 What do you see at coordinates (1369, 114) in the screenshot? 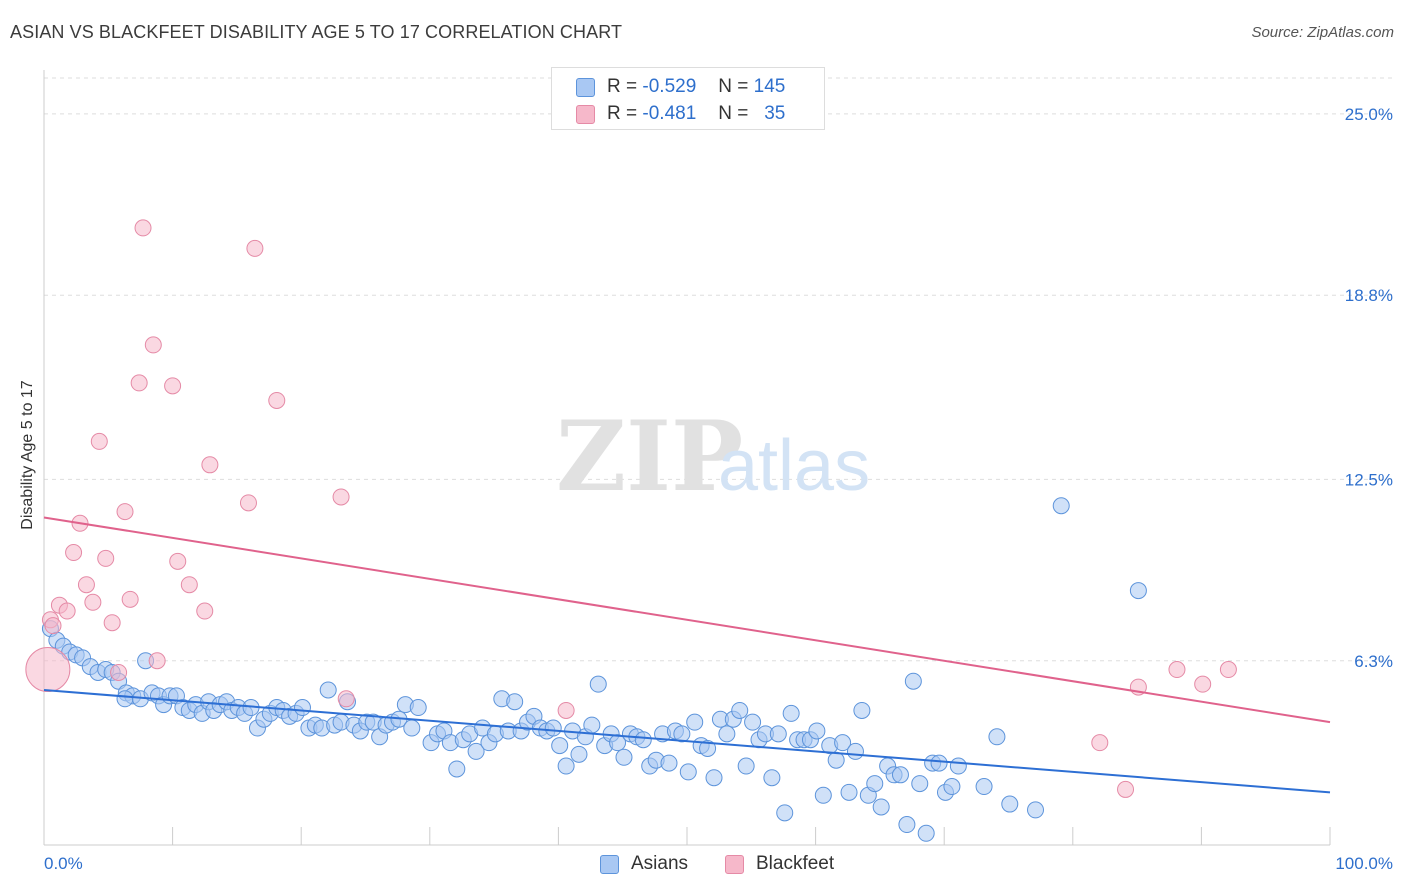
I see `y-tick-label: 25.0%` at bounding box center [1369, 114].